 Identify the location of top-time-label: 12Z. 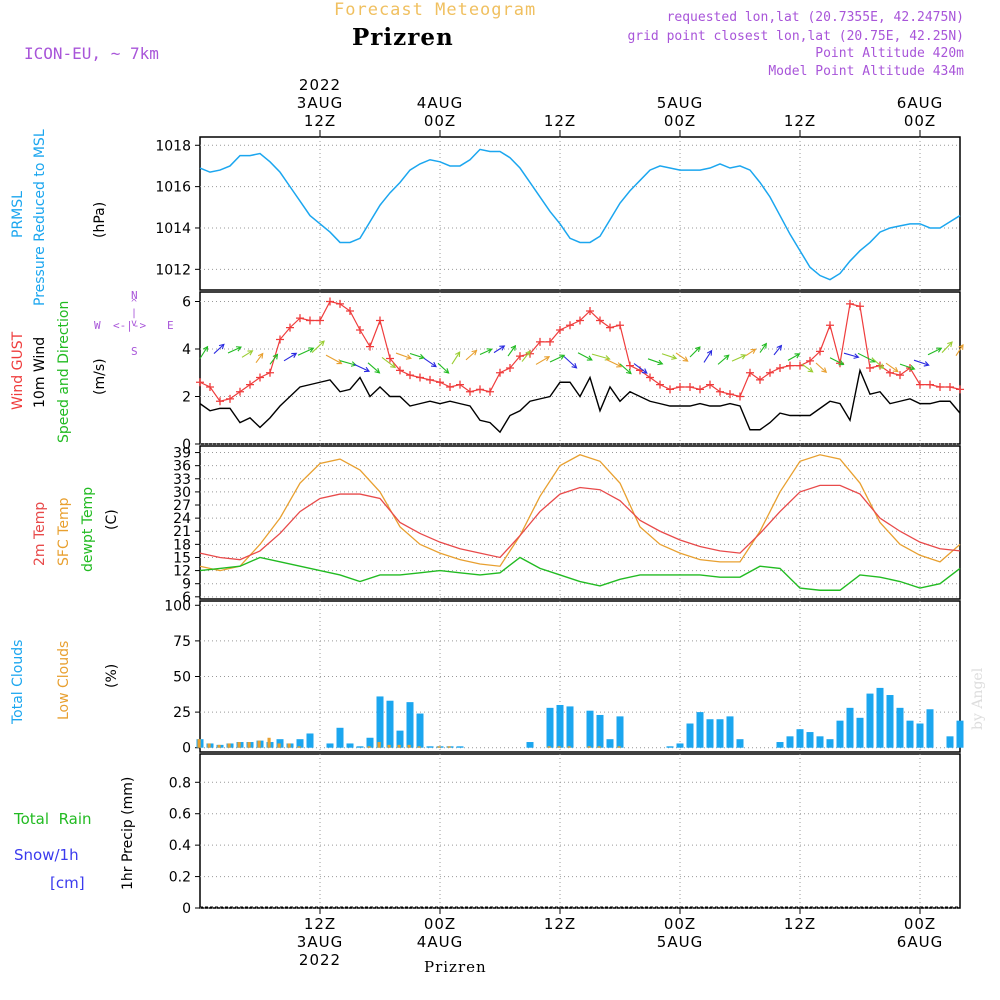
(560, 121).